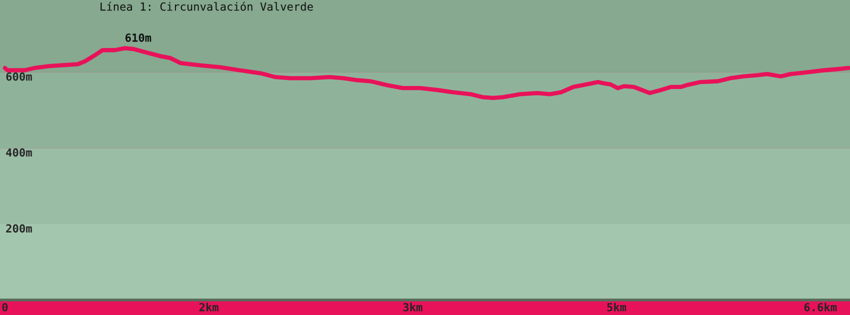  I want to click on y-tick-label: 600m, so click(19, 76).